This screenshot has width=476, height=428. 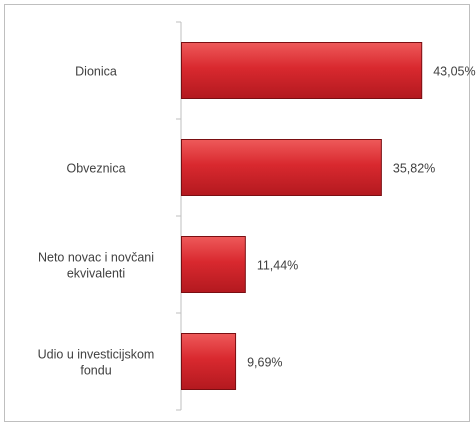 What do you see at coordinates (454, 72) in the screenshot?
I see `data-label: 43,05%` at bounding box center [454, 72].